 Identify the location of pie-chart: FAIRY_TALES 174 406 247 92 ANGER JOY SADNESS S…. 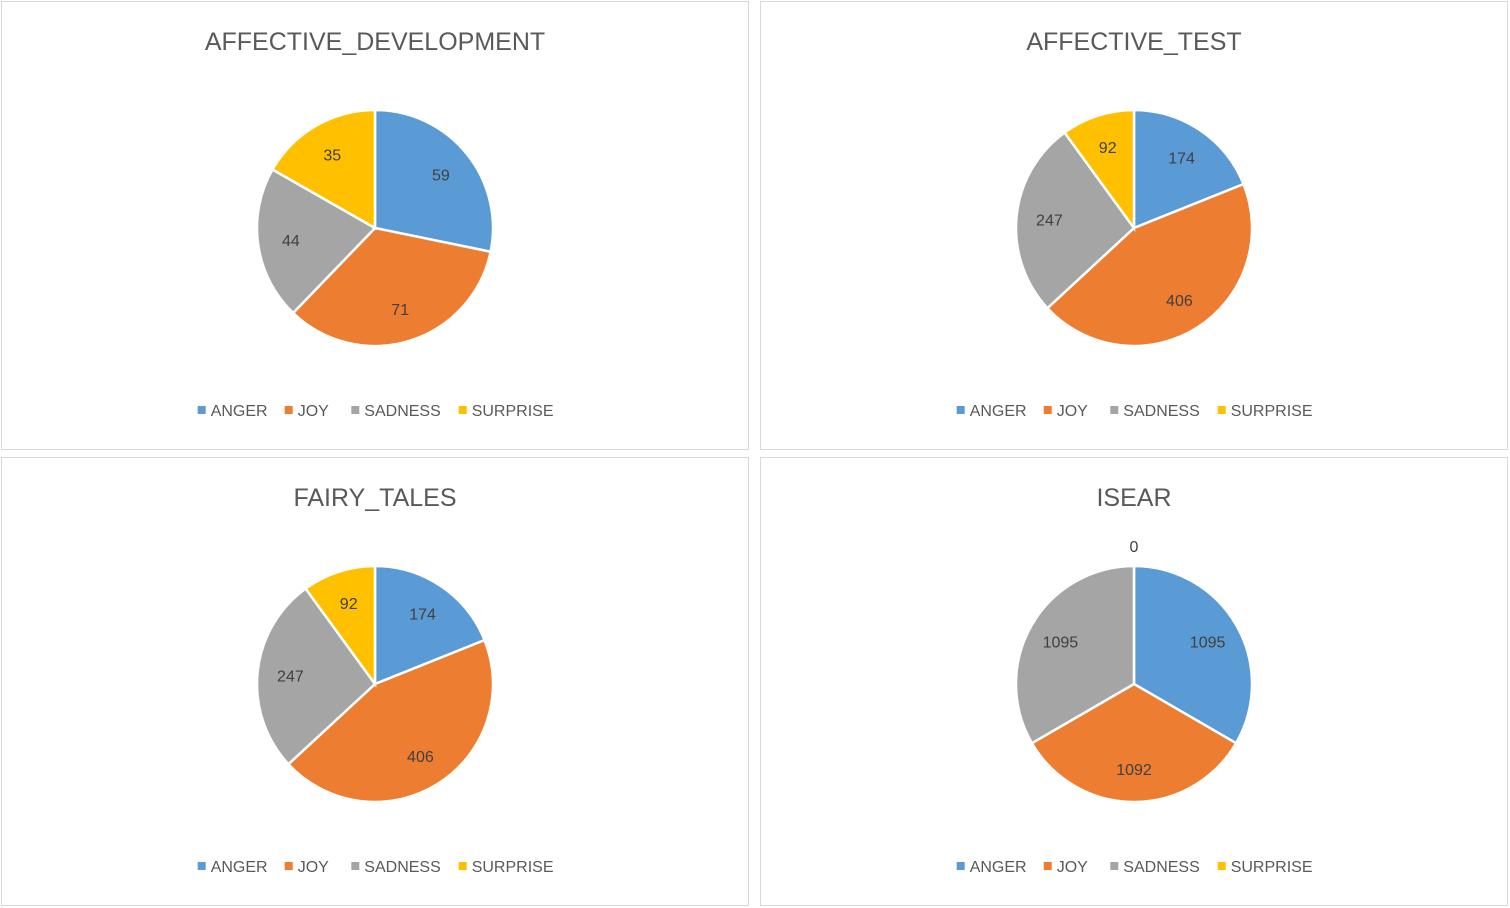
(375, 680).